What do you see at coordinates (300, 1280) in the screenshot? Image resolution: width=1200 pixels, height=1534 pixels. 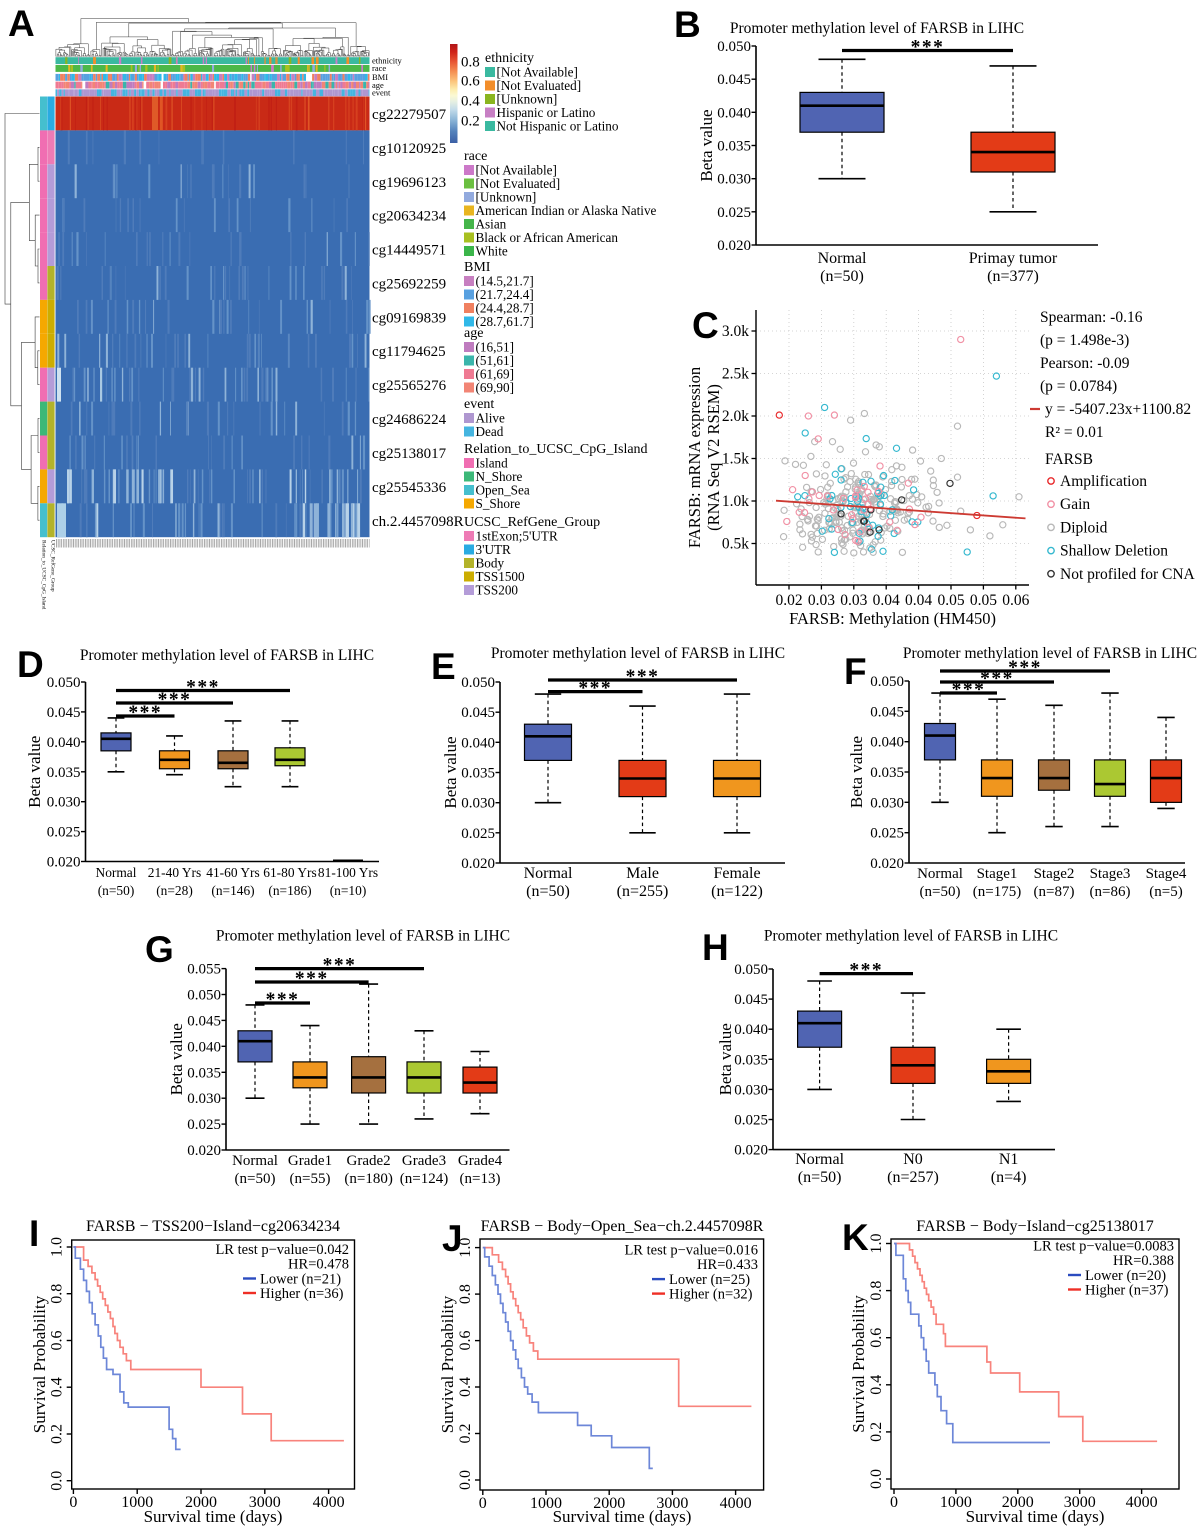 I see `svg-text: Lower (n=21)` at bounding box center [300, 1280].